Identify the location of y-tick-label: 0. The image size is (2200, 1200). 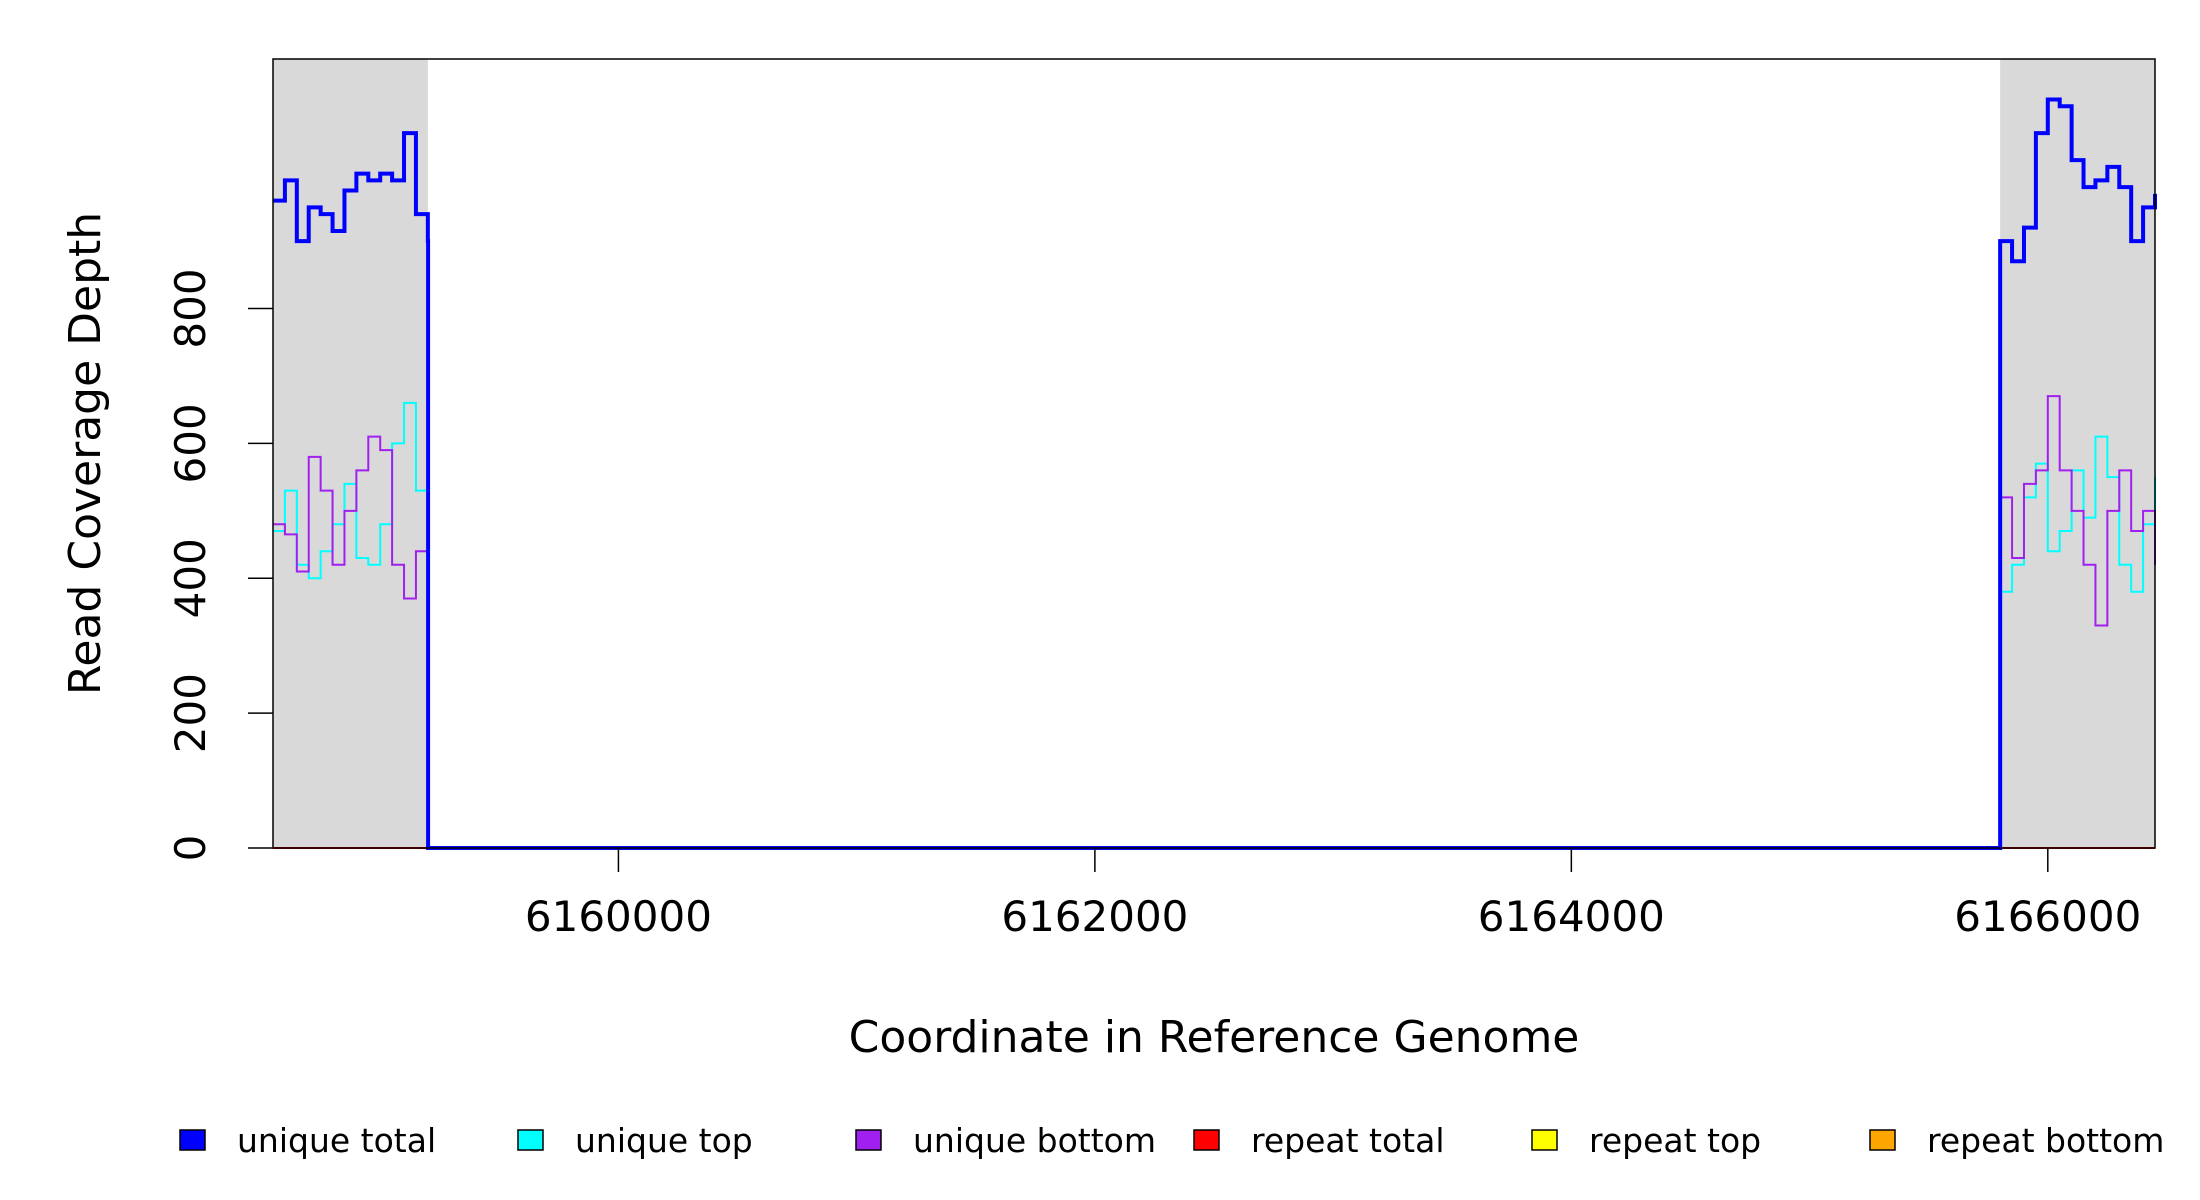
(190, 848).